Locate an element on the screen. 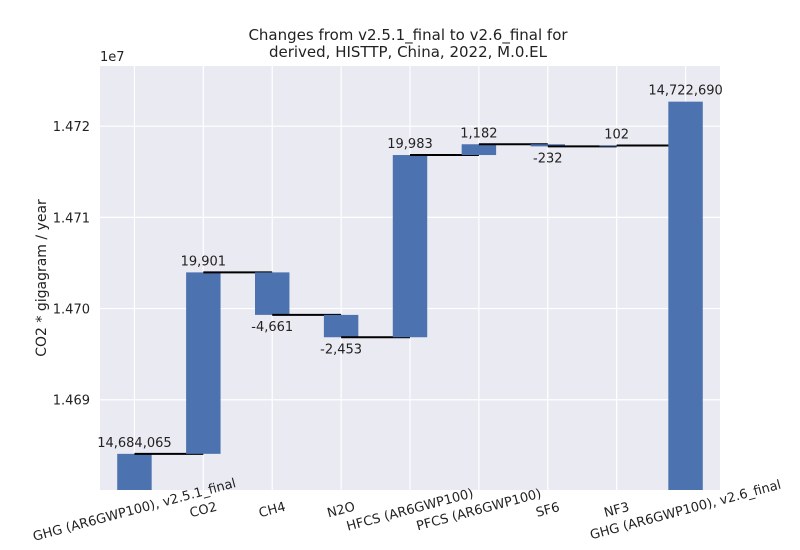  value-label: 14,684,065 is located at coordinates (134, 443).